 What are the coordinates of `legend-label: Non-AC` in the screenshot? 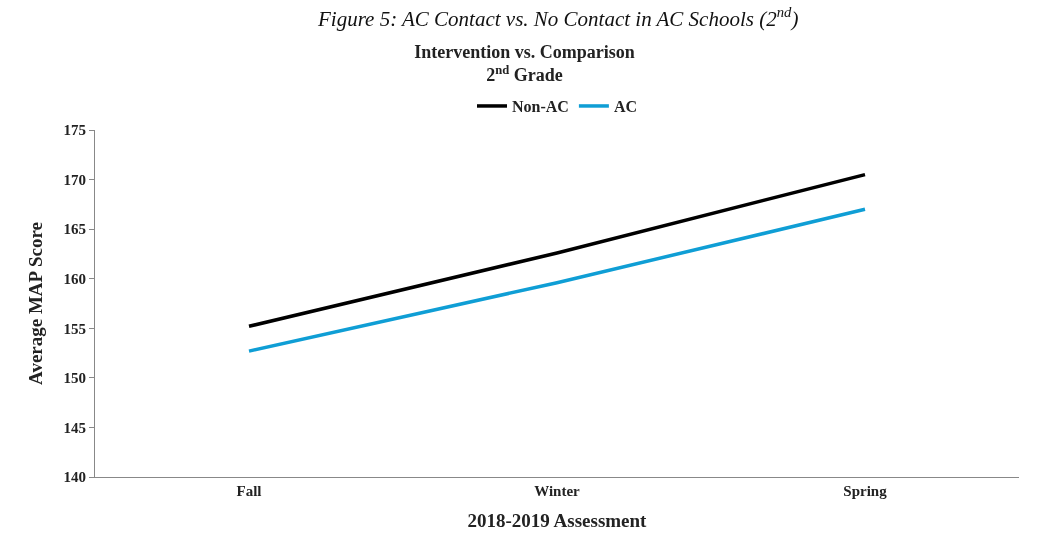 It's located at (540, 107).